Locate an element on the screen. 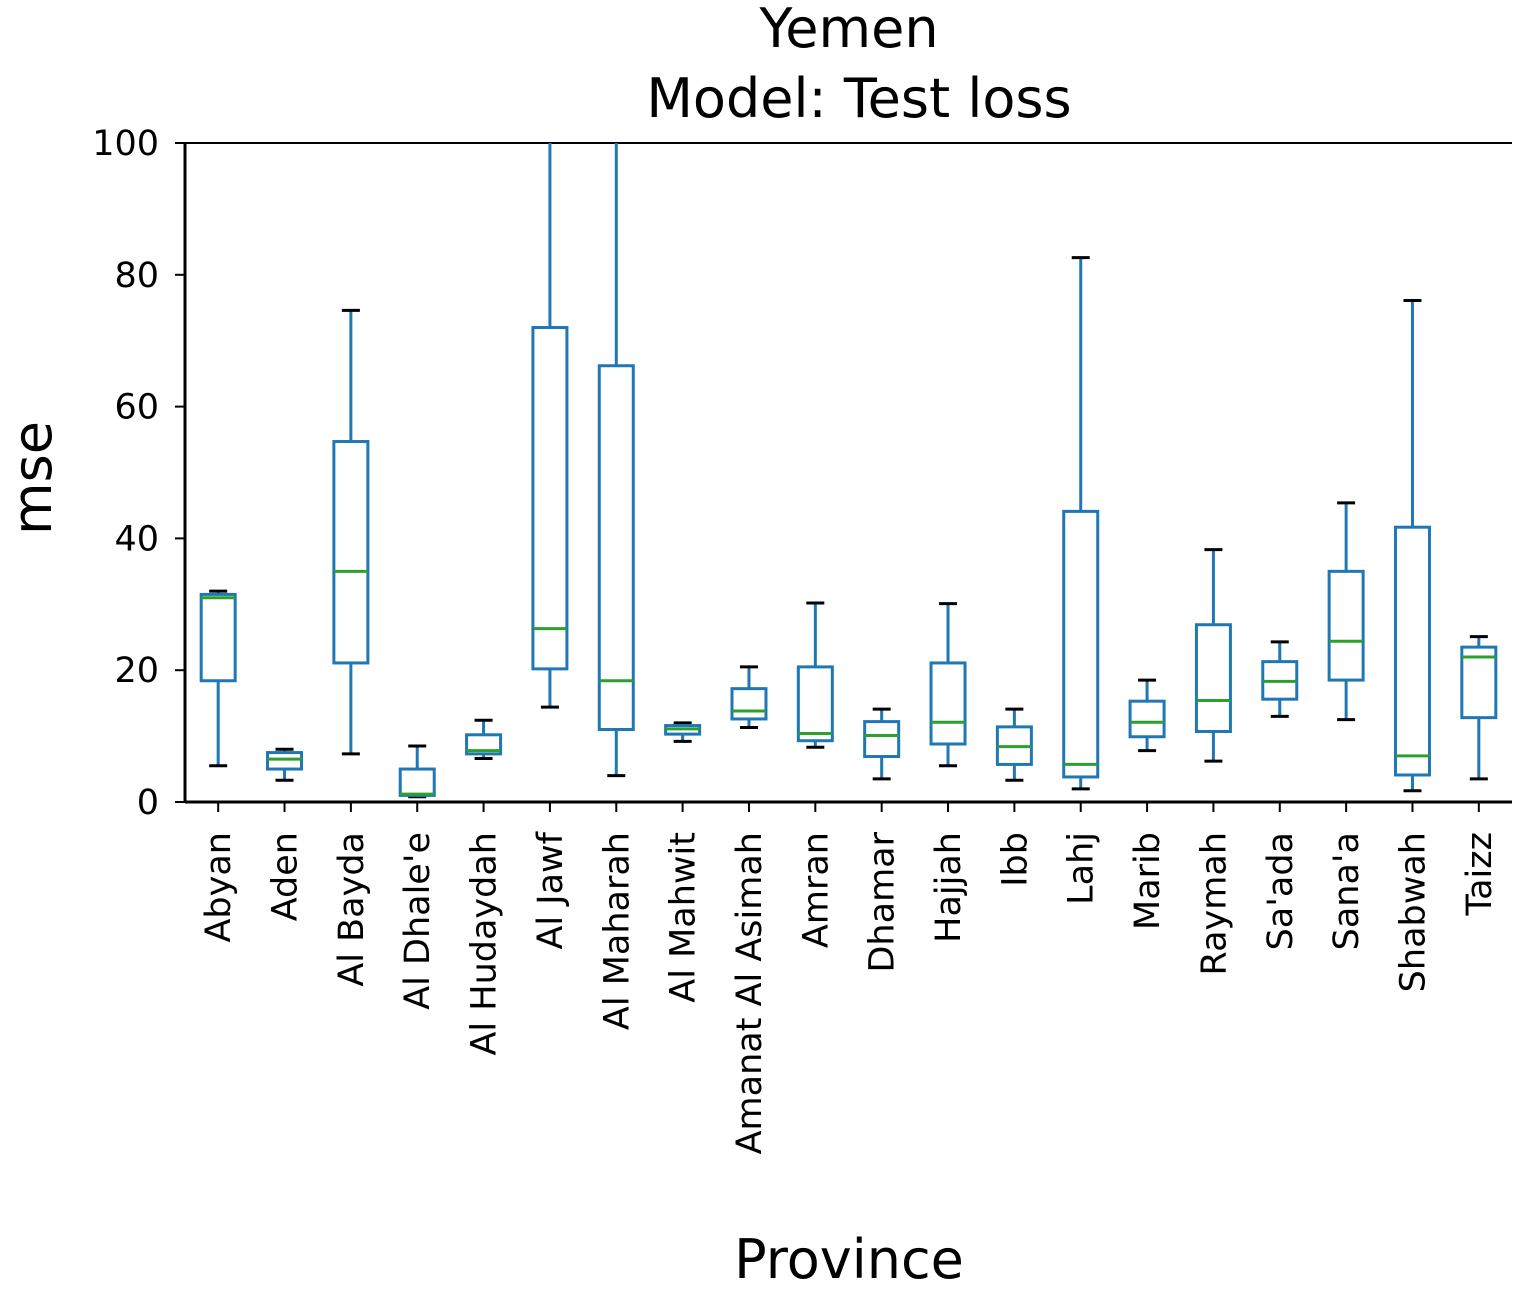  x-tick-label: Taizz is located at coordinates (1480, 874).